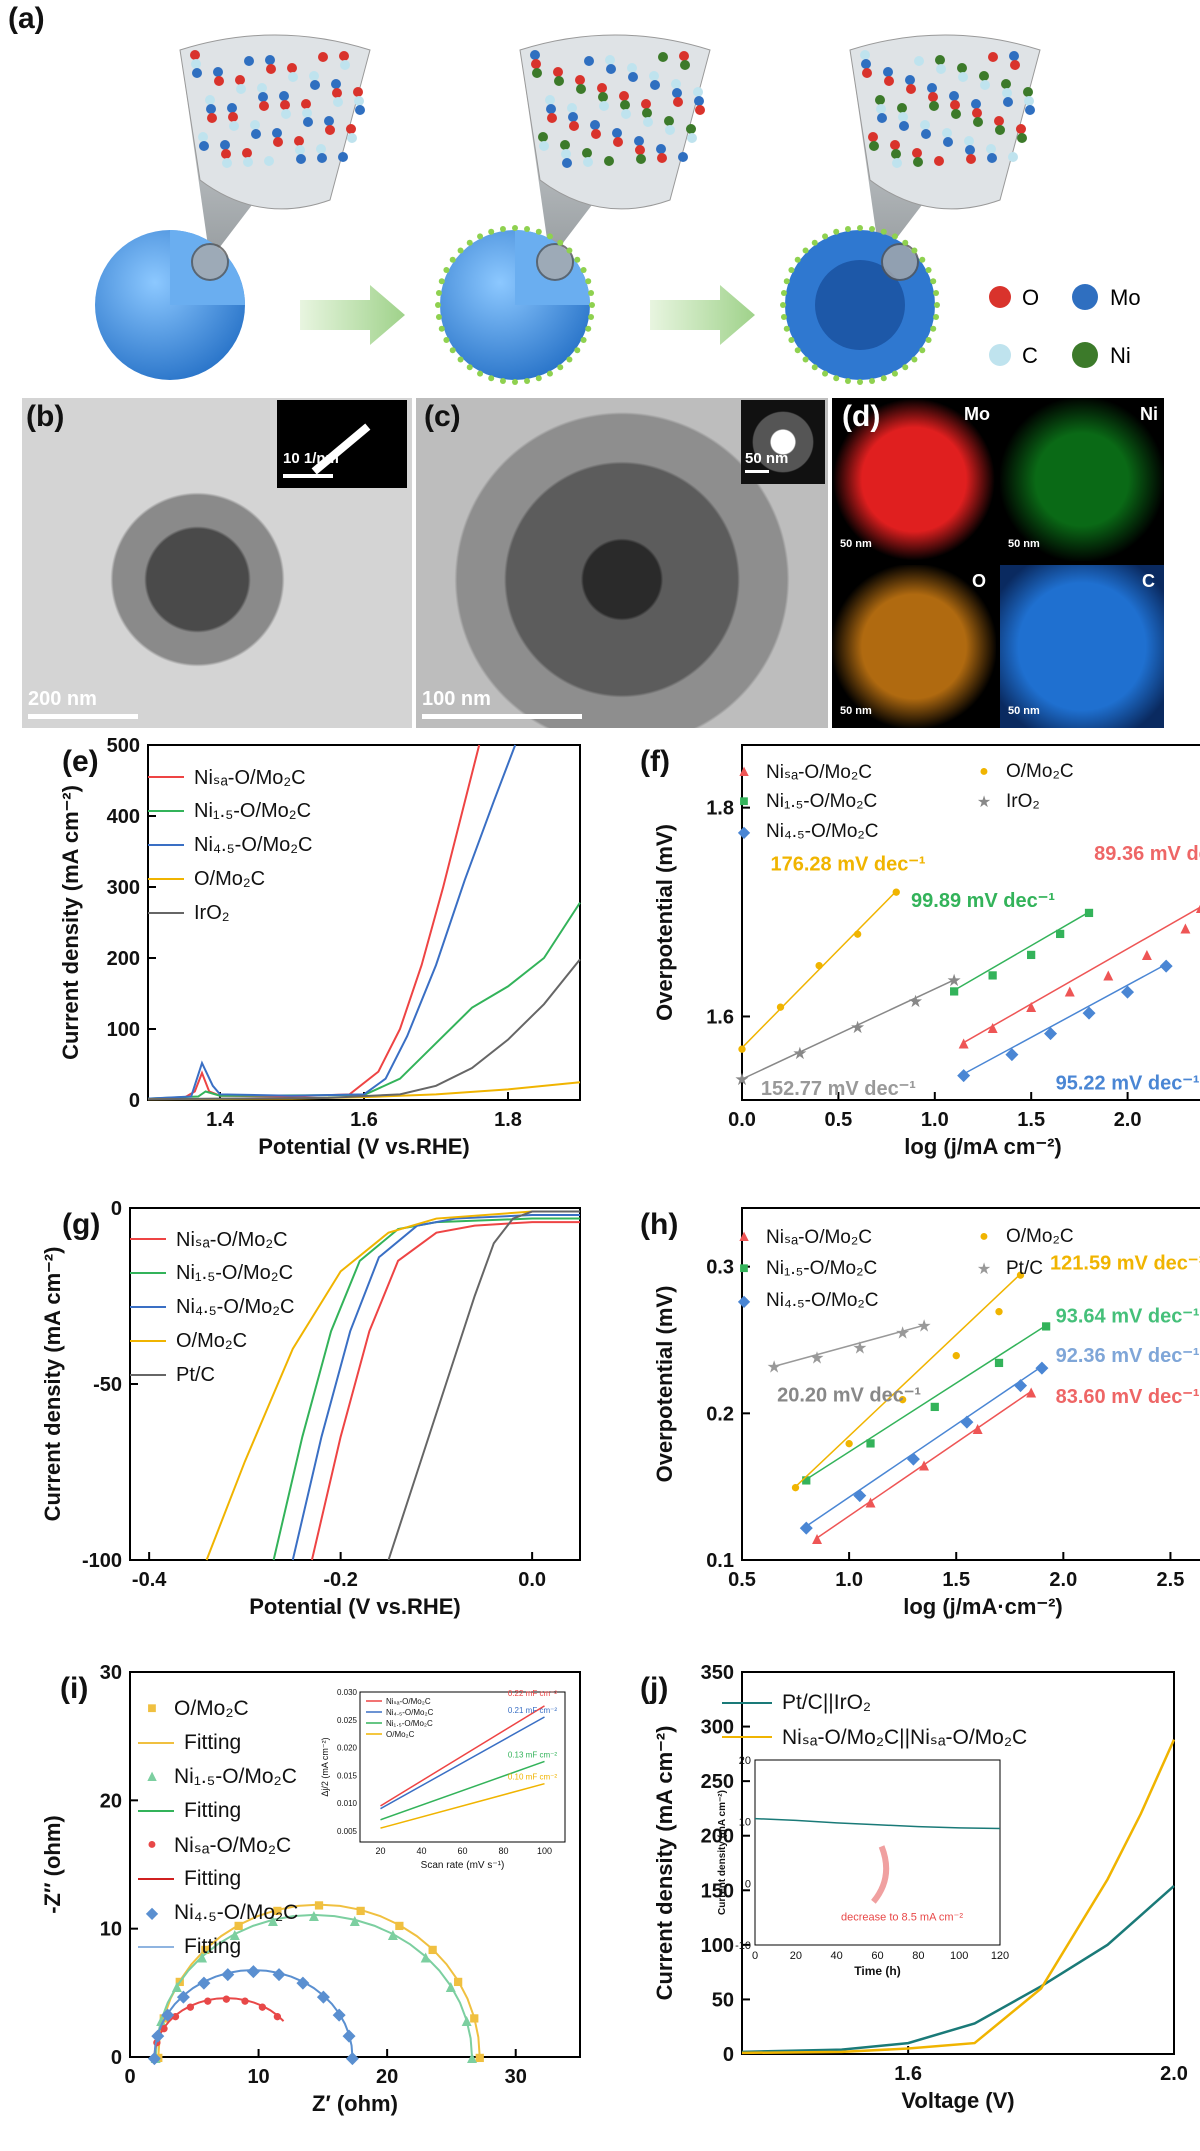  I want to click on y-tick-label: 20, so click(111, 1801).